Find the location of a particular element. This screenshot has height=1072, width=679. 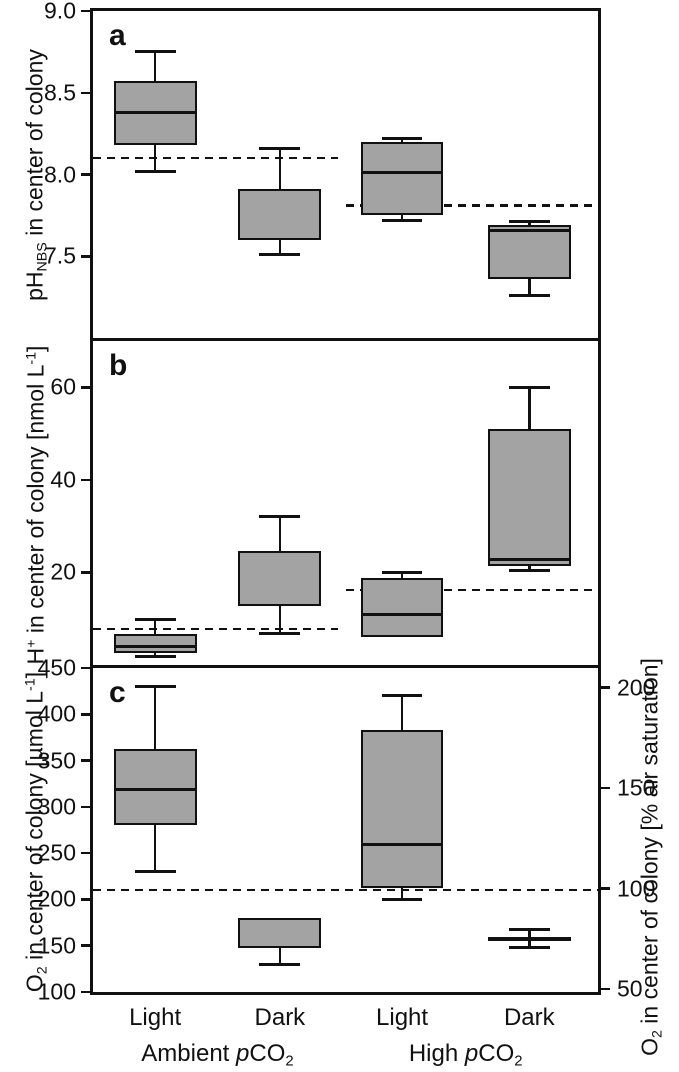

panel-letter-c: c is located at coordinates (117, 692).